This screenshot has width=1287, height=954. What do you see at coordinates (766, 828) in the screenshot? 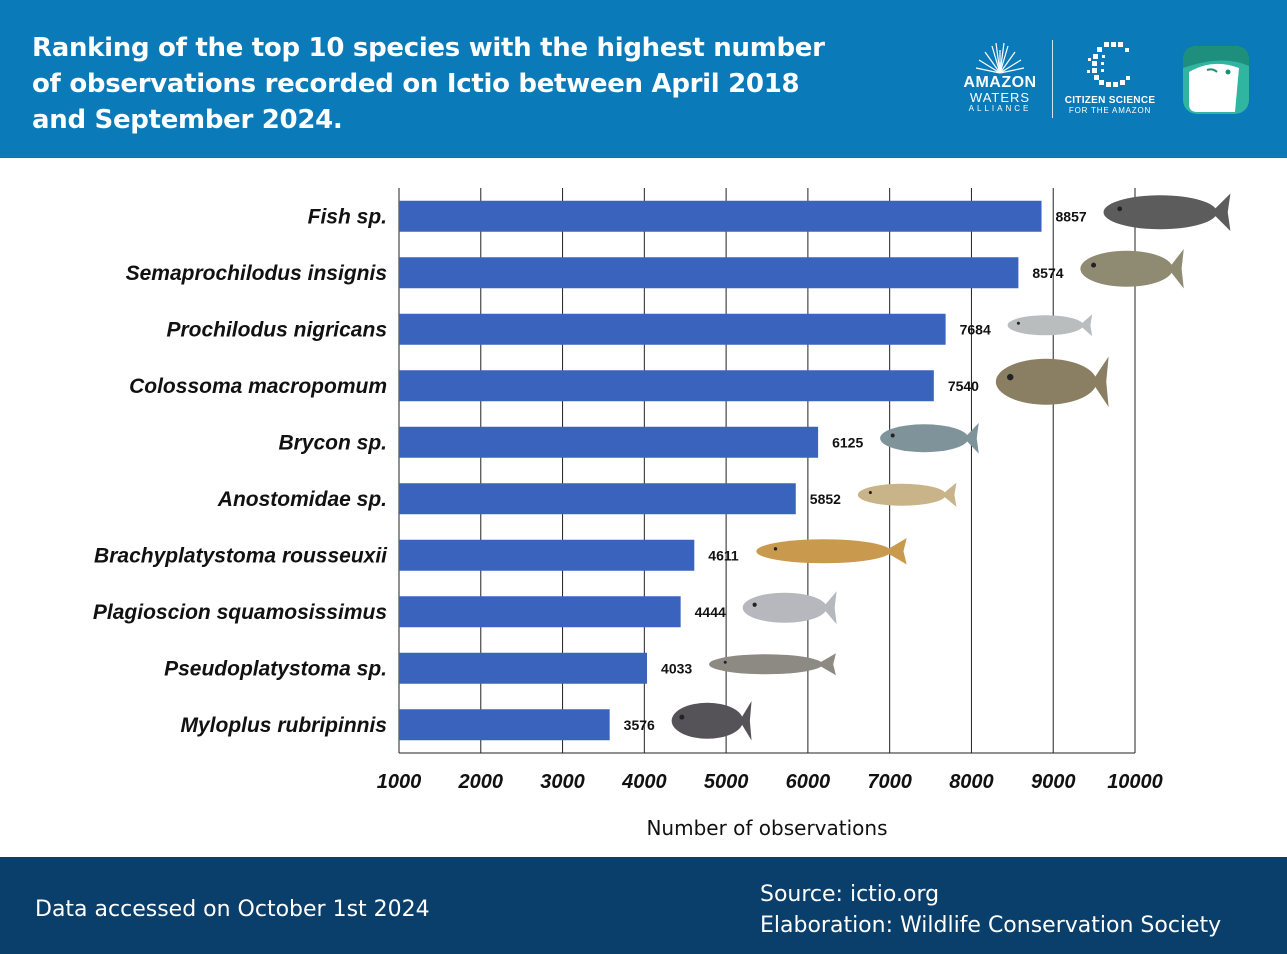
I see `x-axis-title: Number of observations` at bounding box center [766, 828].